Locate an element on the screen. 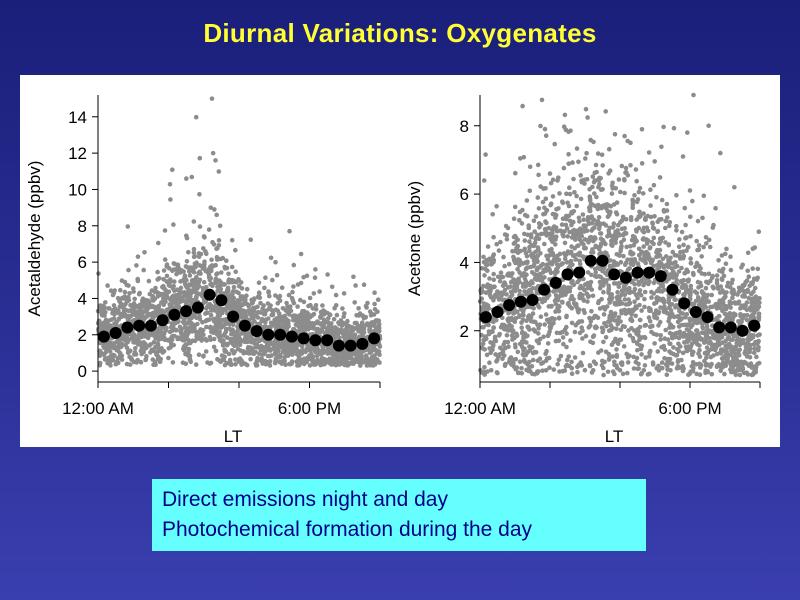 Image resolution: width=800 pixels, height=600 pixels. y-tick-label: 2 is located at coordinates (82, 335).